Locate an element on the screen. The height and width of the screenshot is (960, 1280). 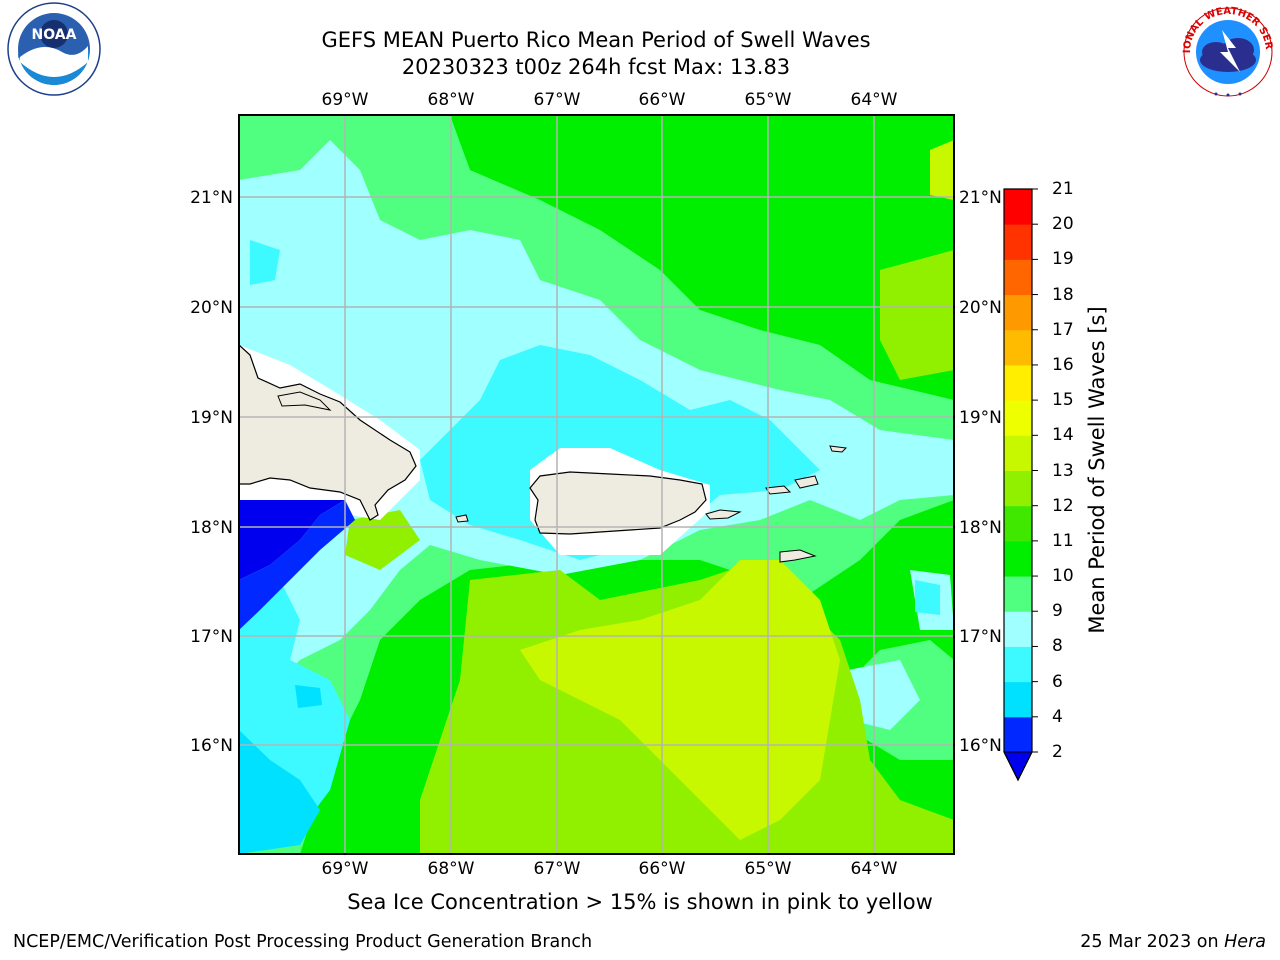
colorbar-tick-label: 6 is located at coordinates (1057, 681).